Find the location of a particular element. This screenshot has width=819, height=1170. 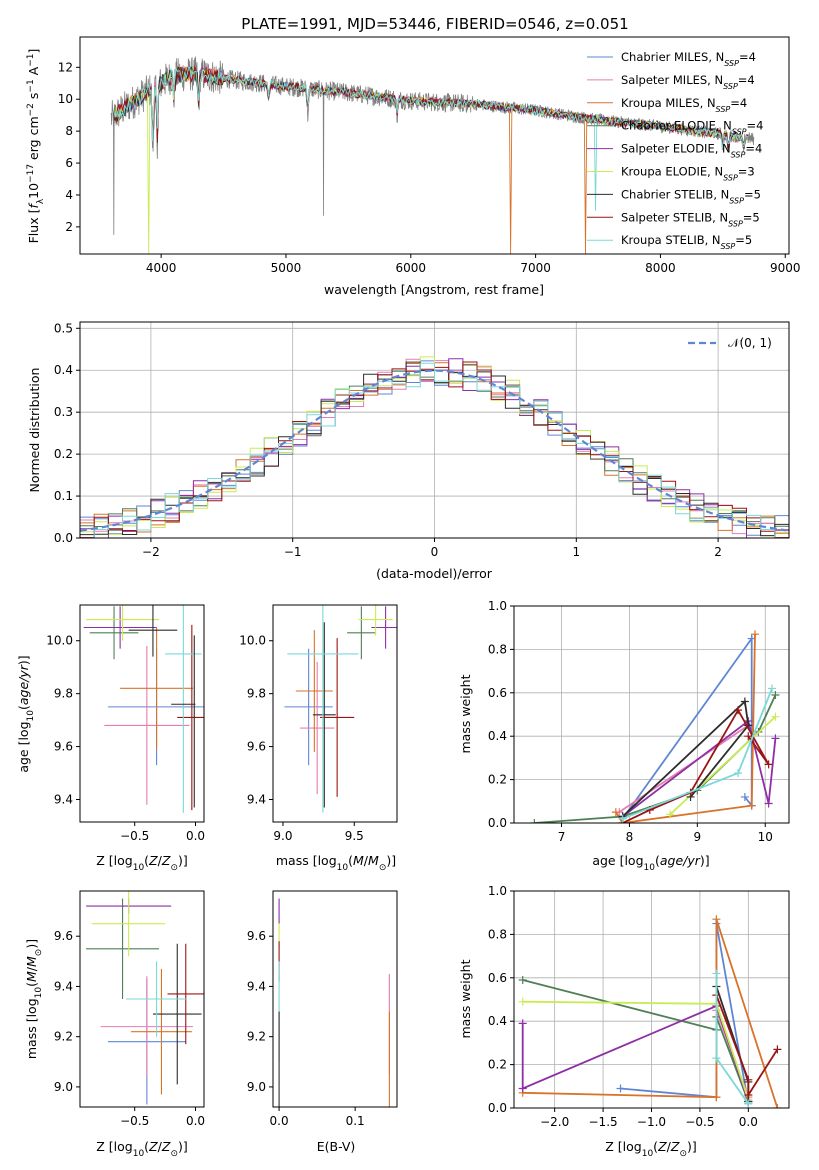

legend-label-ce: Chabrier ELODIE, NSSP=4 is located at coordinates (692, 128).